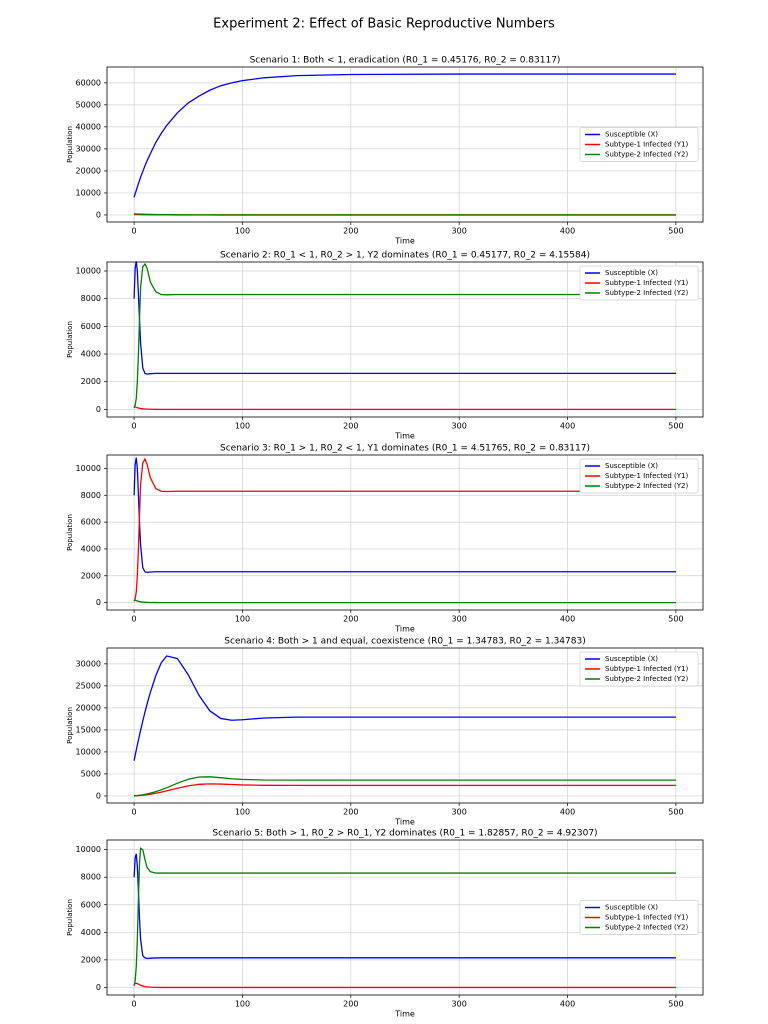  I want to click on y-tick-label: 40000, so click(88, 126).